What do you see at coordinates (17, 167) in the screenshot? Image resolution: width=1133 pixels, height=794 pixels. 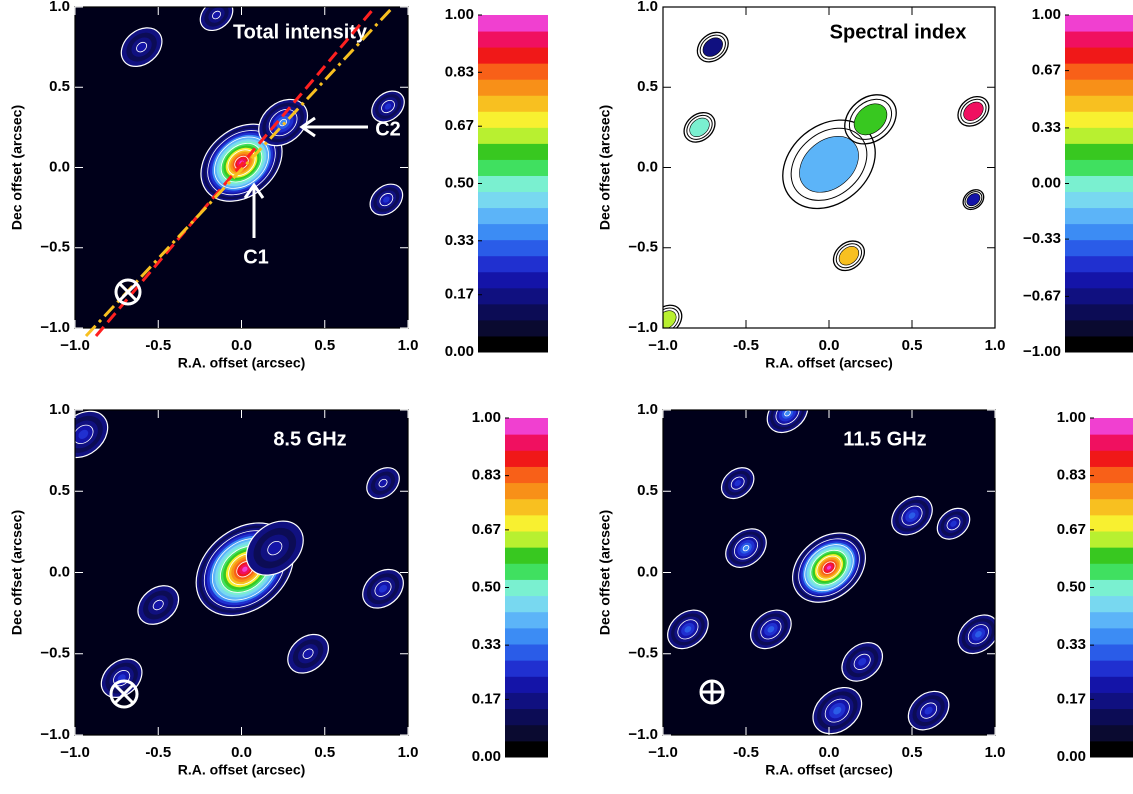 I see `y-axis-label: Dec offset (arcsec)` at bounding box center [17, 167].